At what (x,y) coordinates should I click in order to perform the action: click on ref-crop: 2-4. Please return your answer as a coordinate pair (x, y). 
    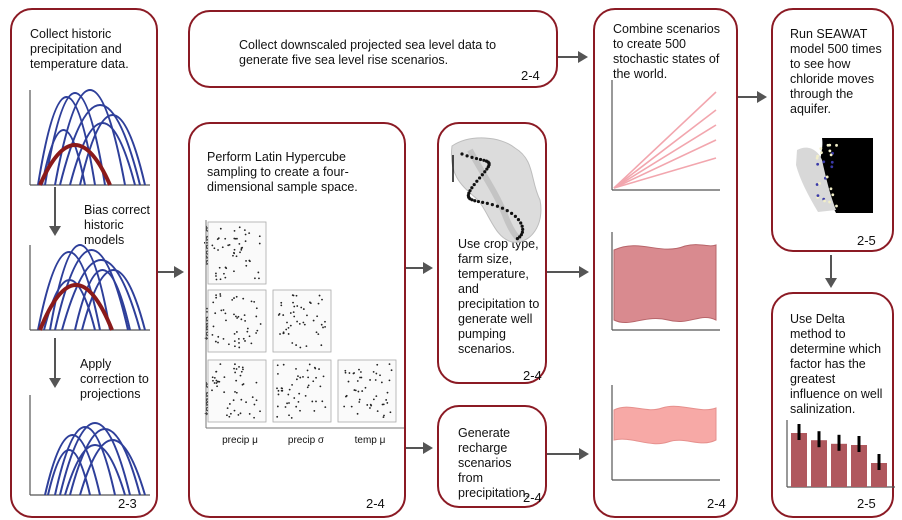
    Looking at the image, I should click on (532, 375).